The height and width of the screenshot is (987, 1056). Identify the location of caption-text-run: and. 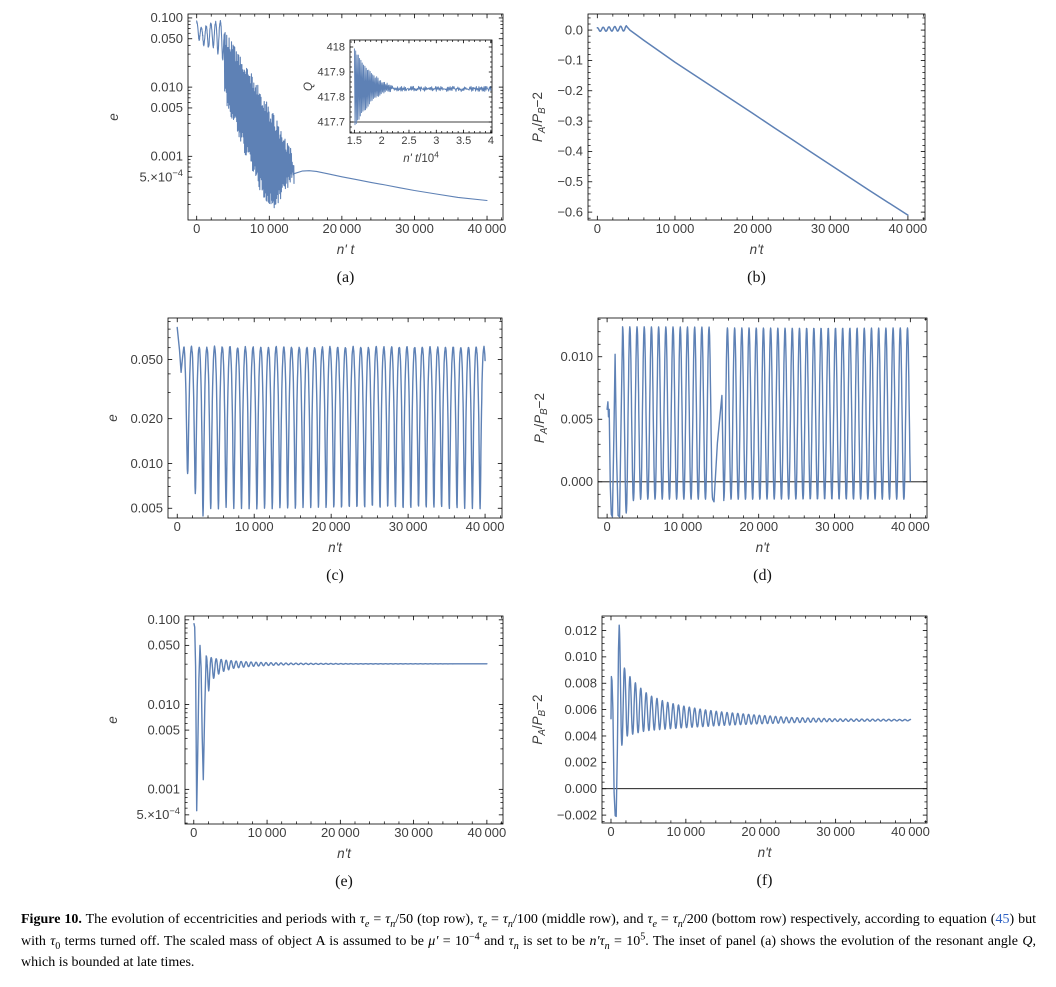
(494, 941).